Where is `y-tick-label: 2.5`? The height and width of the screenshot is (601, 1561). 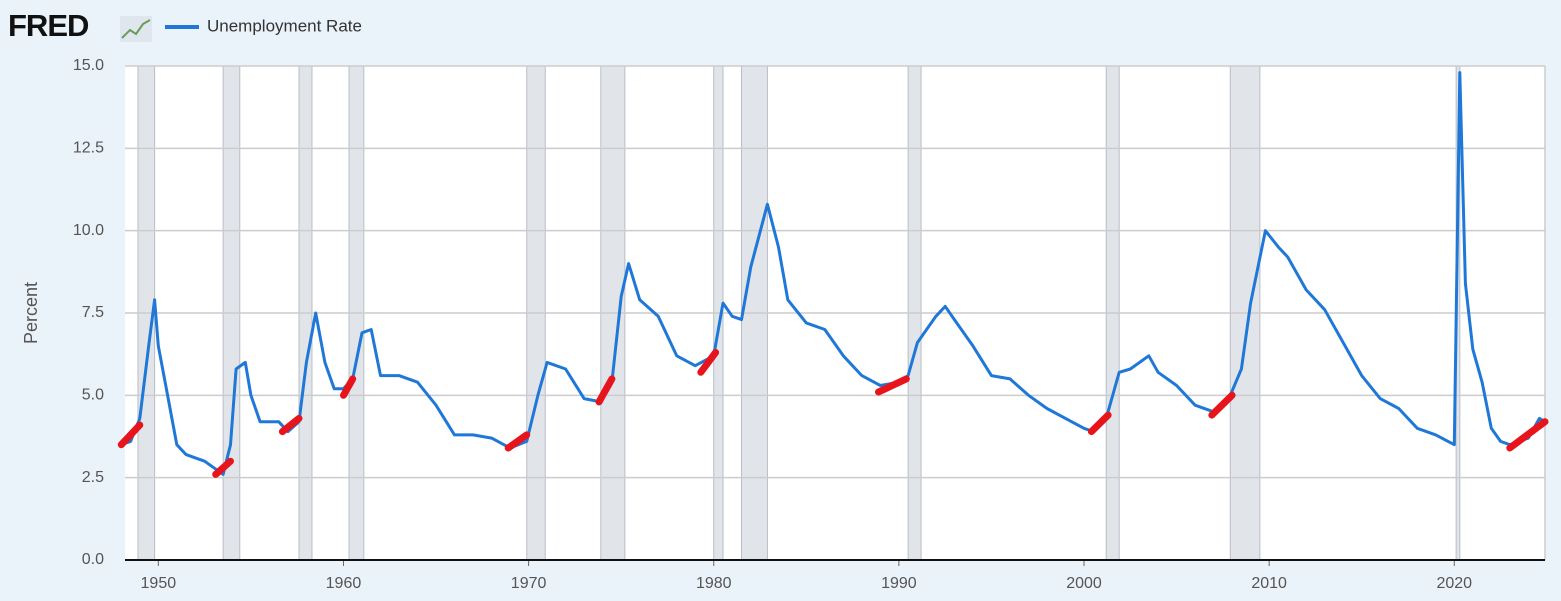 y-tick-label: 2.5 is located at coordinates (93, 477).